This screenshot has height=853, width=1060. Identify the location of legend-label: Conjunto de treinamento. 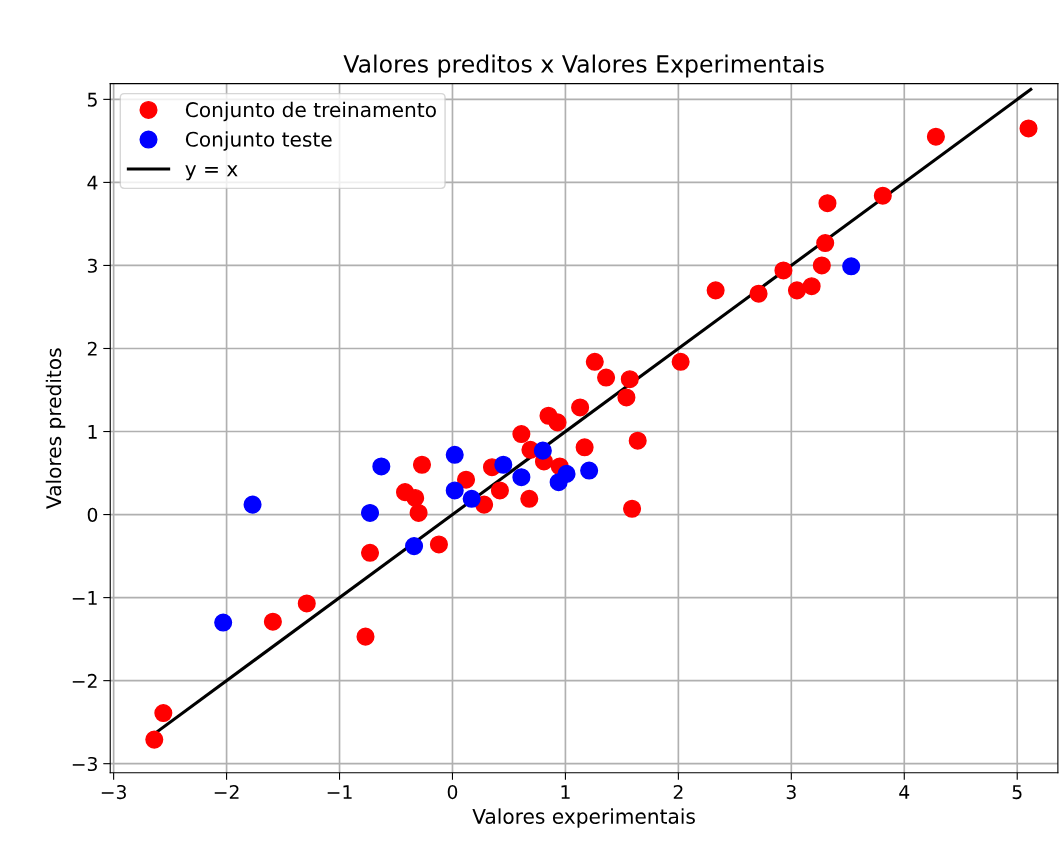
(310, 111).